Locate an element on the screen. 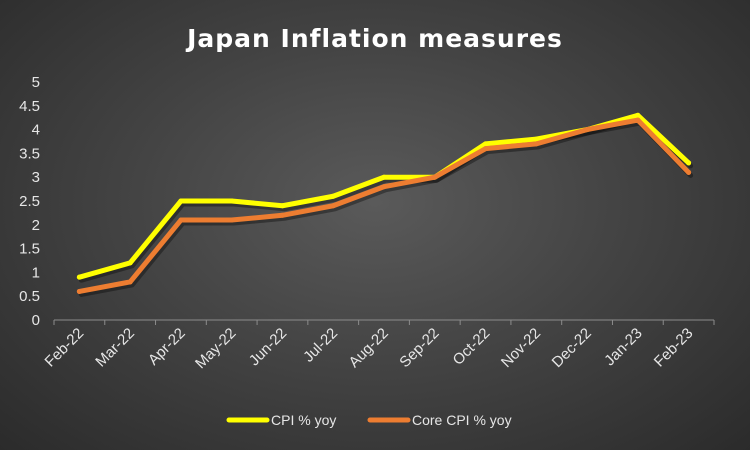 The image size is (750, 450). y-tick-label: 2 is located at coordinates (36, 225).